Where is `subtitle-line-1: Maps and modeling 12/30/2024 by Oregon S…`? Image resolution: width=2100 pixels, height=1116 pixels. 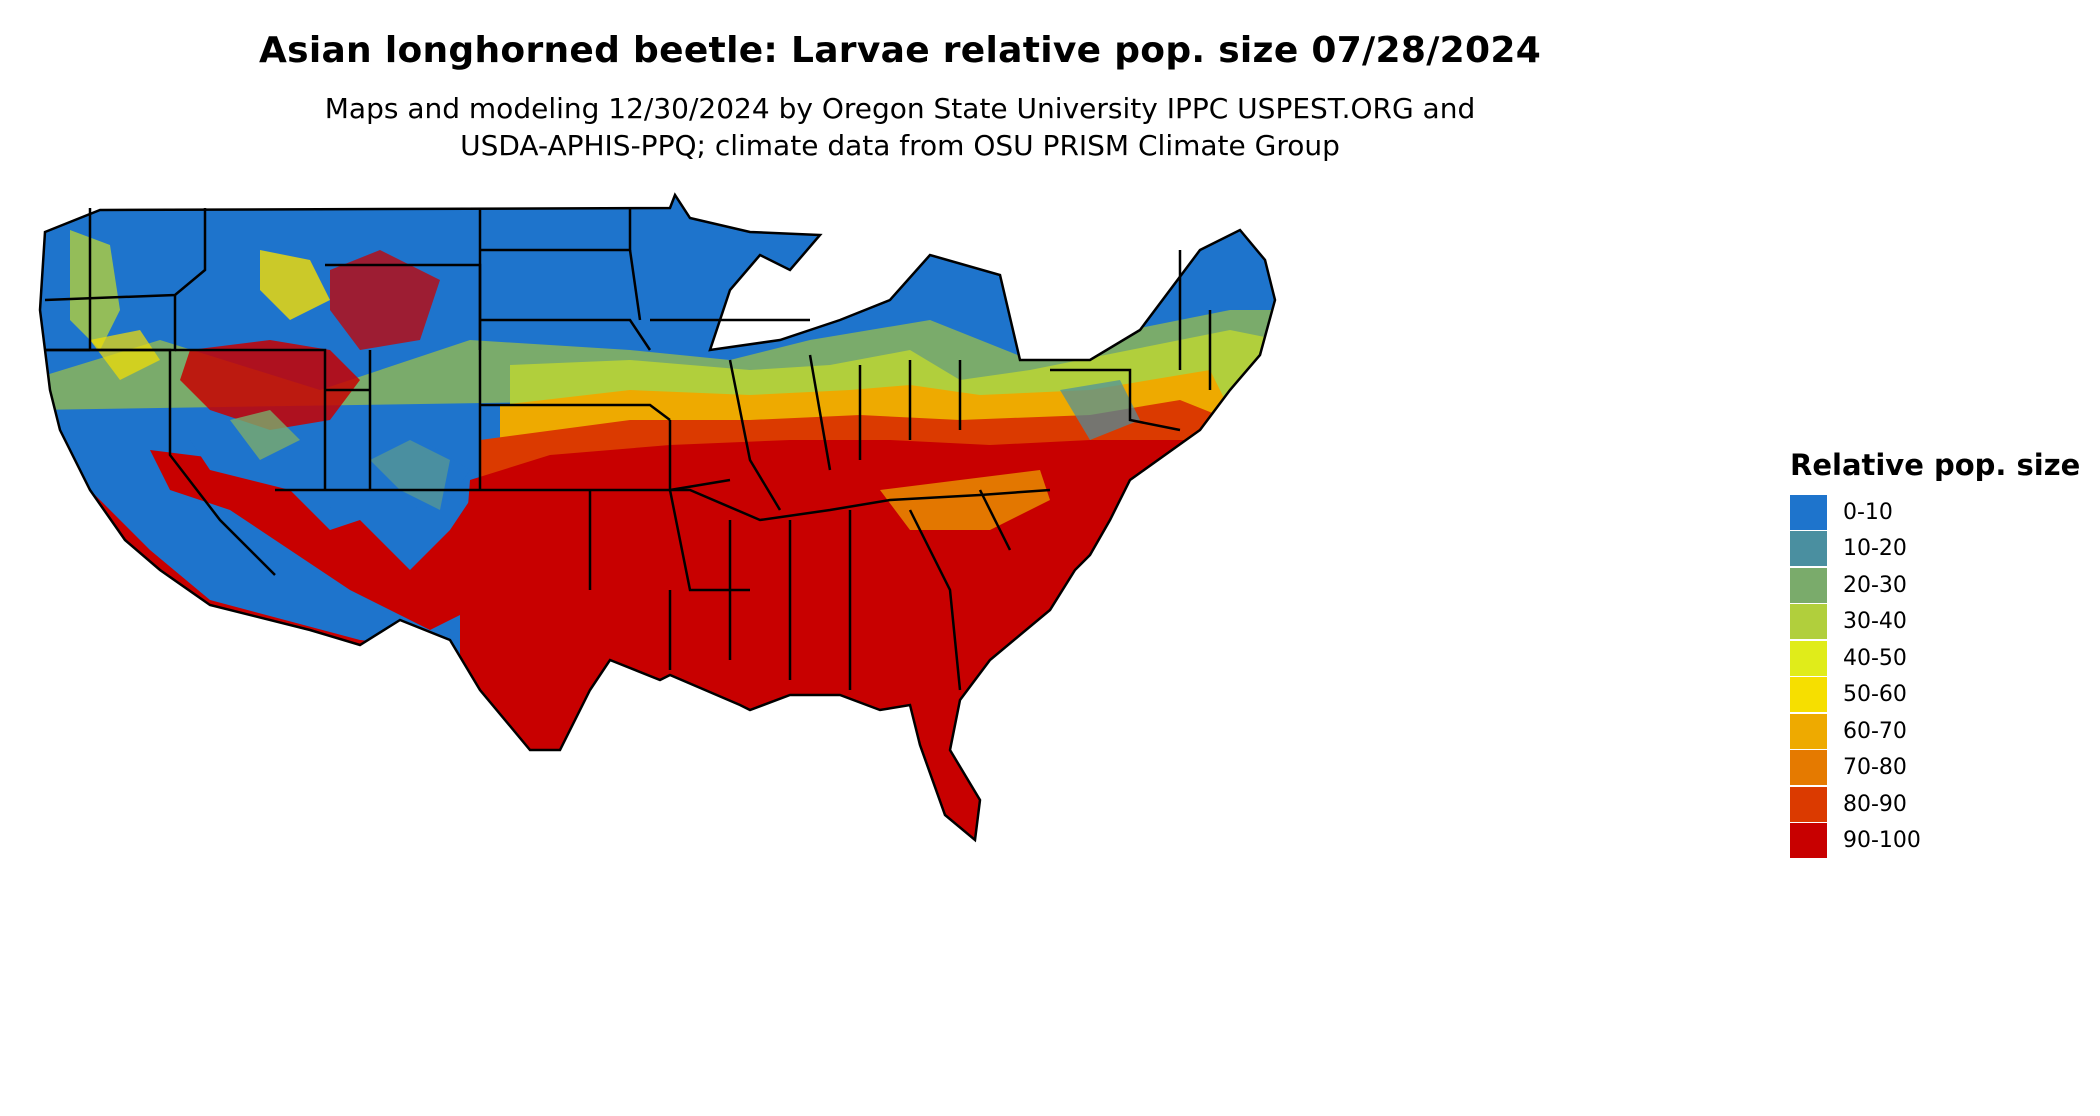
subtitle-line-1: Maps and modeling 12/30/2024 by Oregon S… is located at coordinates (900, 108).